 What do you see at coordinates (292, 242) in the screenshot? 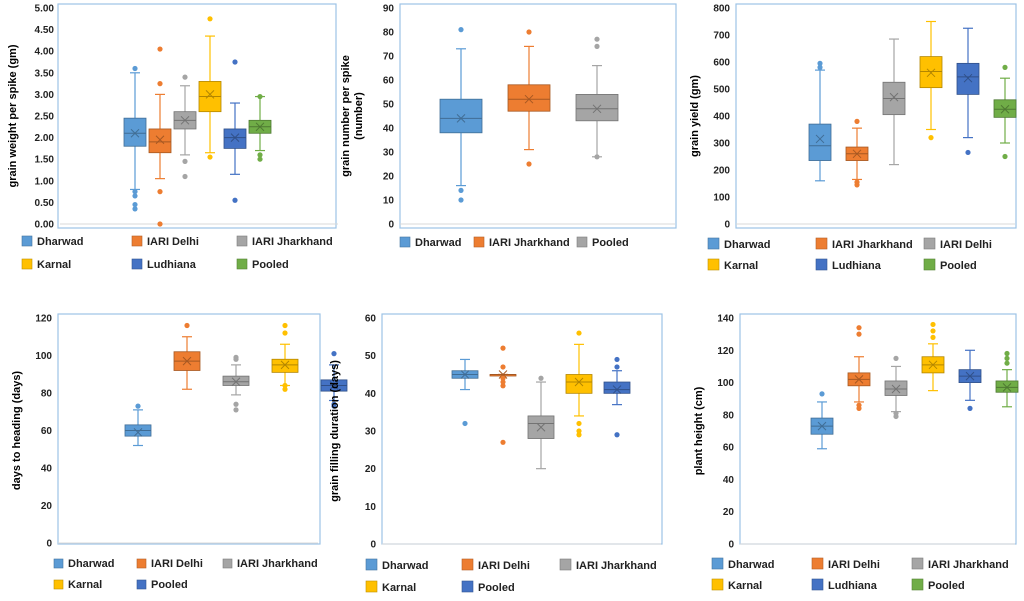
I see `legend-label: IARI Jharkhand` at bounding box center [292, 242].